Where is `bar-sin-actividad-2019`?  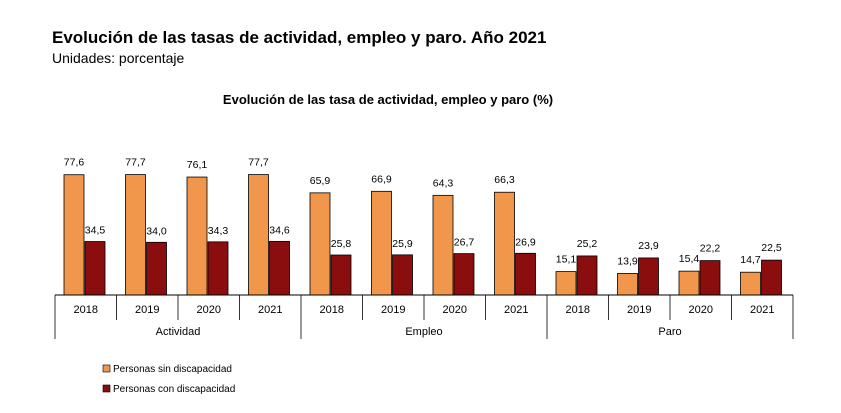
bar-sin-actividad-2019 is located at coordinates (135, 235).